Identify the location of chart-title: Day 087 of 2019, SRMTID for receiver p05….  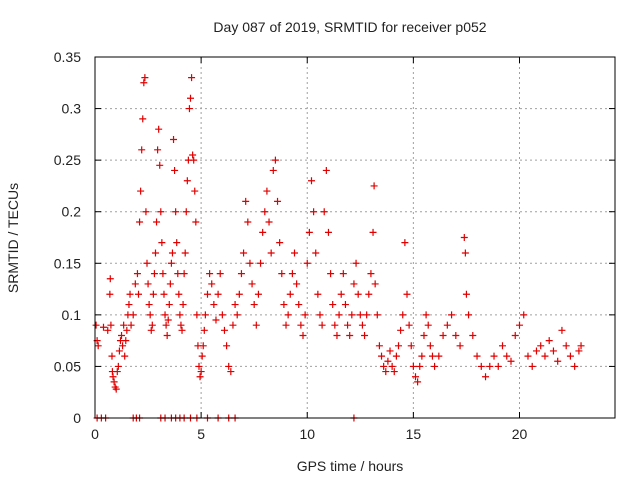
(349, 27).